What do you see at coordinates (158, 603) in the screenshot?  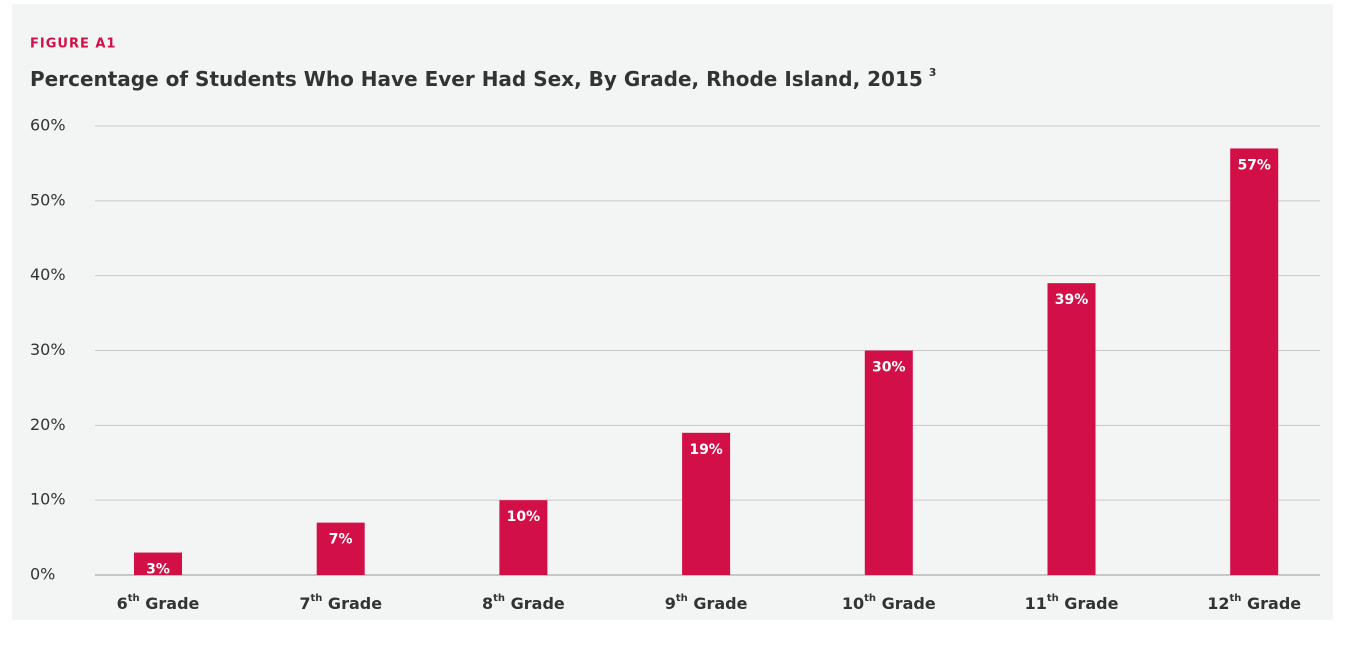 I see `x-tick-label: 6th Grade` at bounding box center [158, 603].